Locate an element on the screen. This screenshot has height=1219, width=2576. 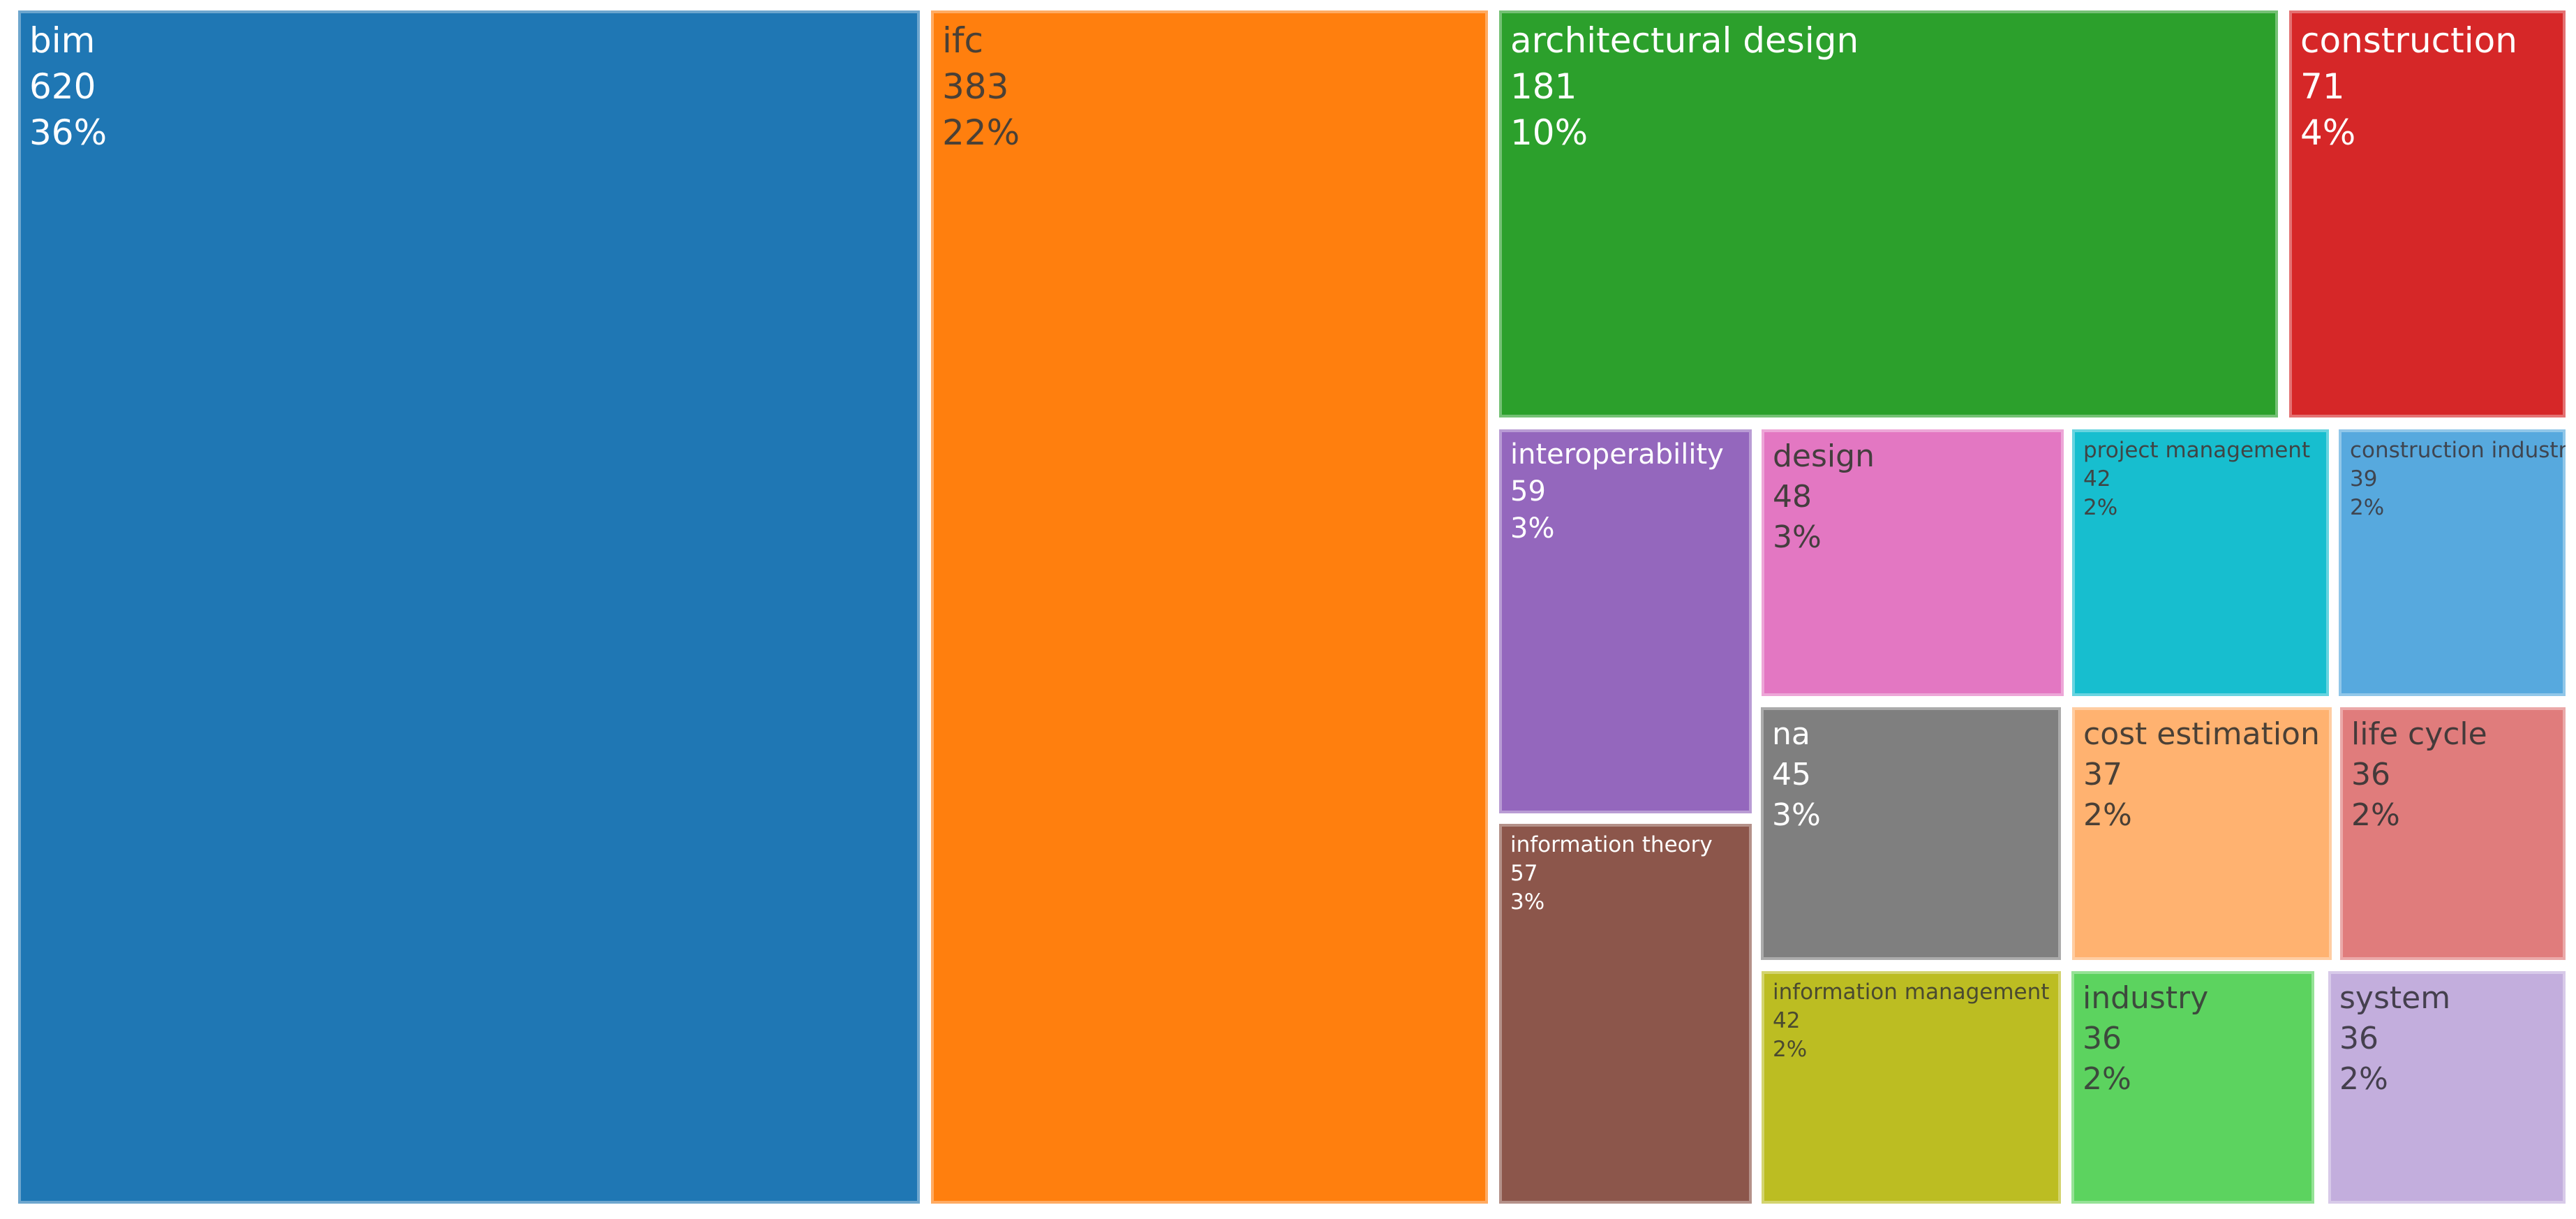
tile-value: 48 is located at coordinates (1793, 497).